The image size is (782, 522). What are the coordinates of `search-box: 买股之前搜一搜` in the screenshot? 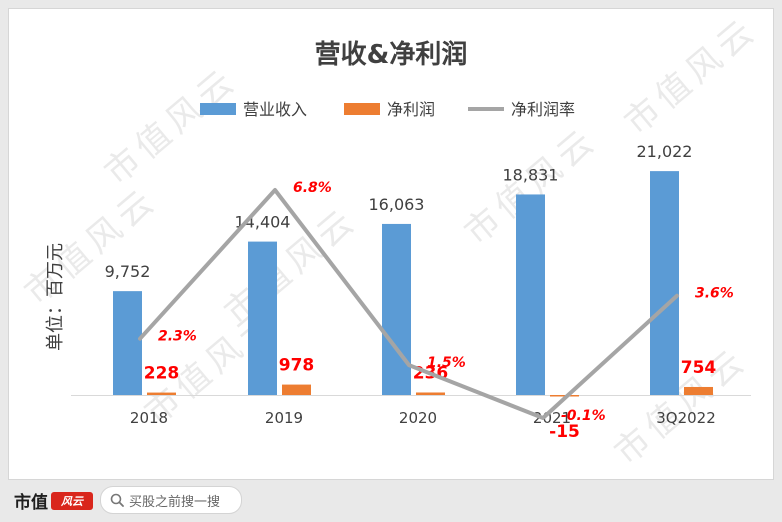 It's located at (171, 500).